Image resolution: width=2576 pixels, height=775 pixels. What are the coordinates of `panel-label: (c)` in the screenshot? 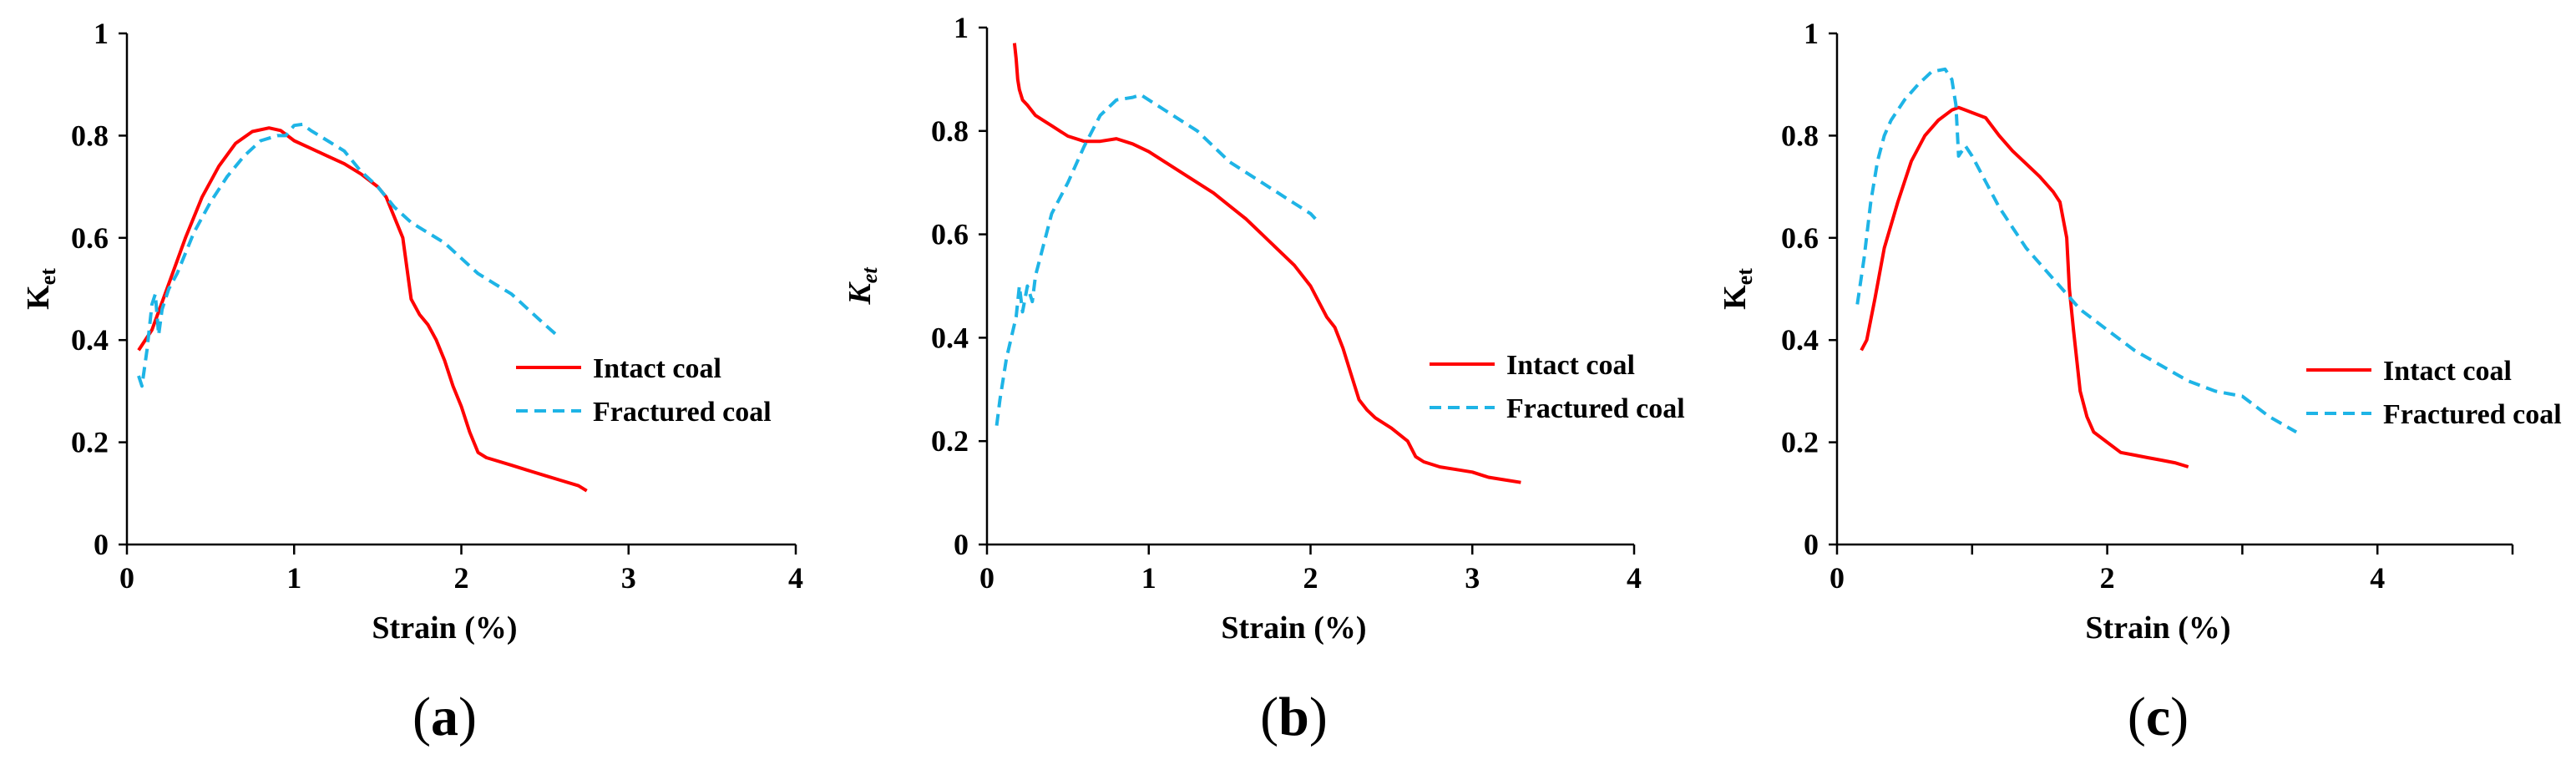 It's located at (2158, 717).